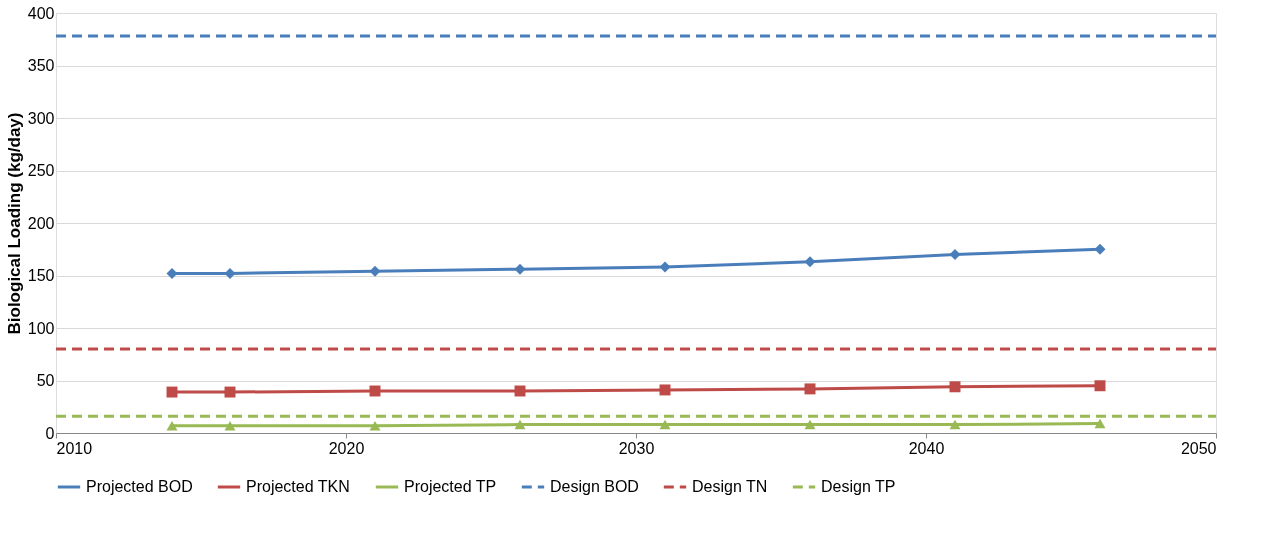  Describe the element at coordinates (730, 486) in the screenshot. I see `legend-label: Design TN` at that location.